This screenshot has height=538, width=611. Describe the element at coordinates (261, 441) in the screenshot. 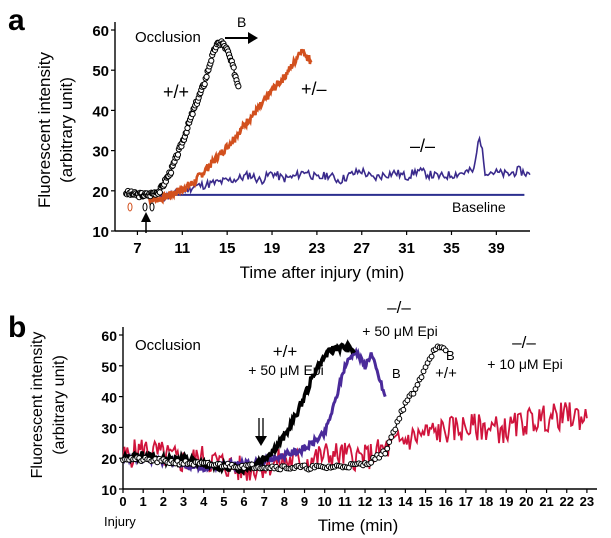

I see `panel-b-epi-arrow-head` at that location.